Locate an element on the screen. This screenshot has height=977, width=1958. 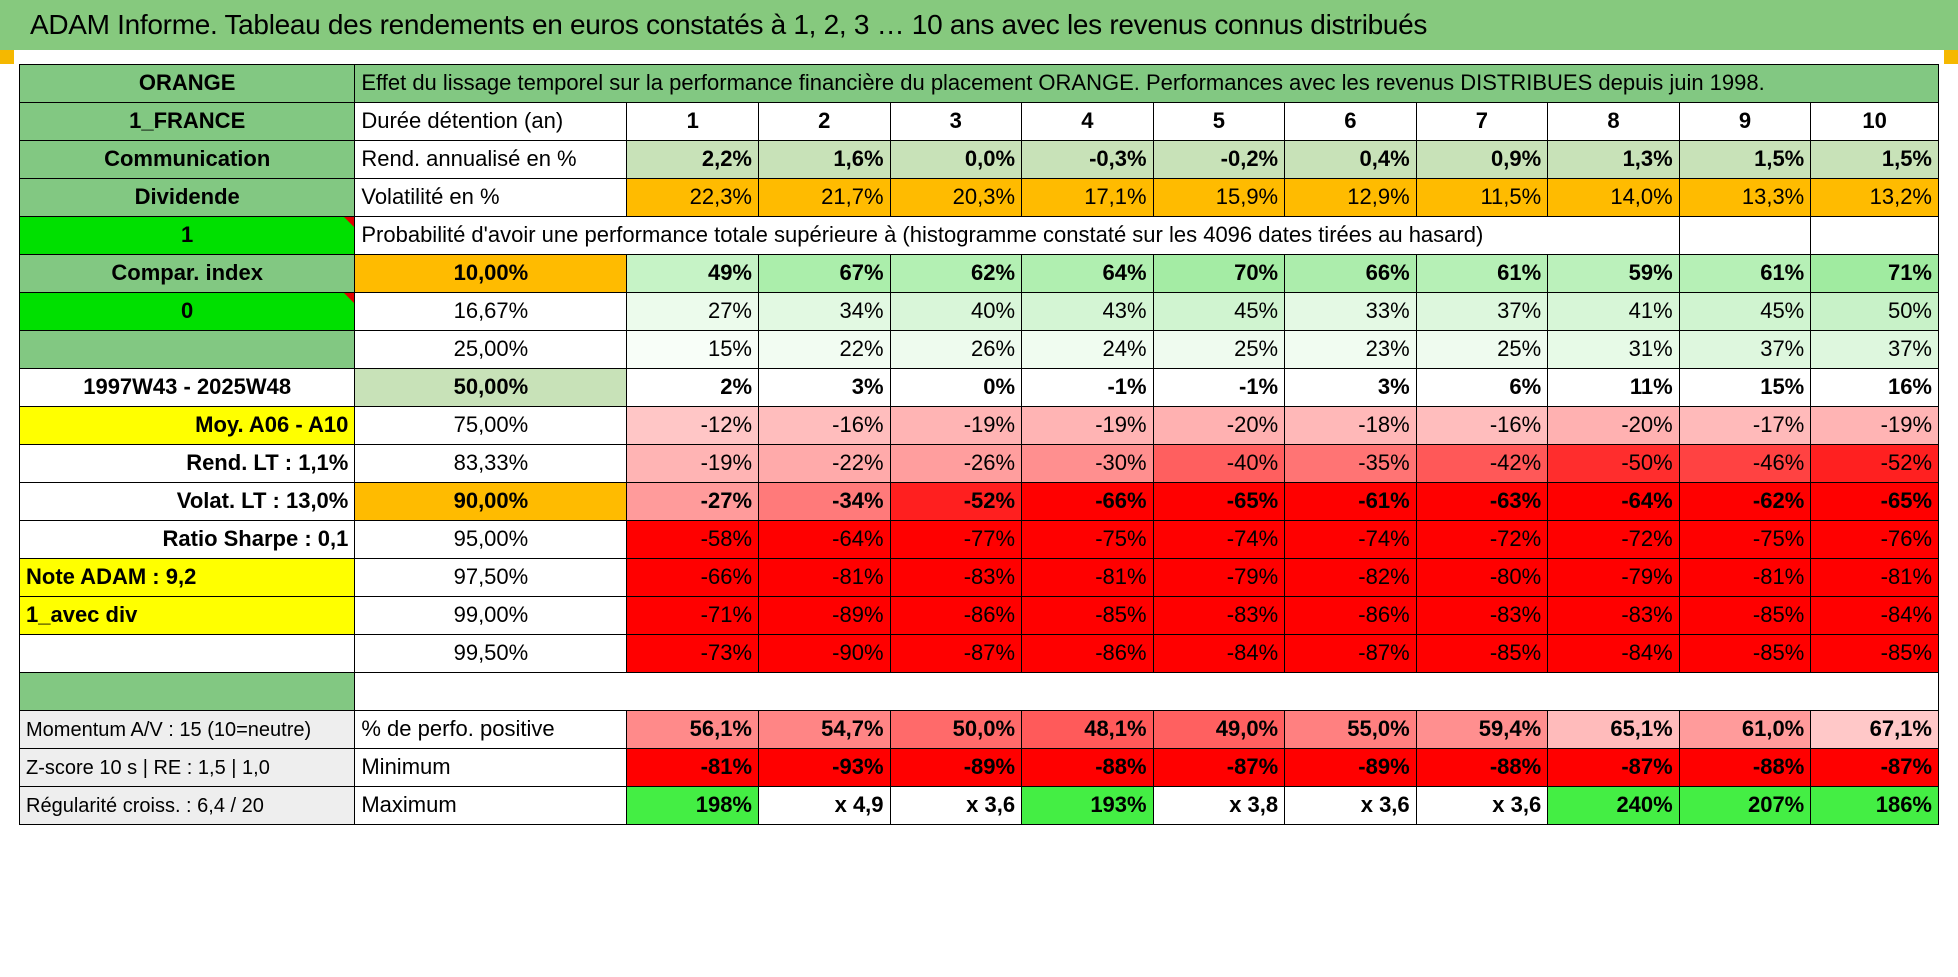
quantile-cell: 61% is located at coordinates (1482, 273).